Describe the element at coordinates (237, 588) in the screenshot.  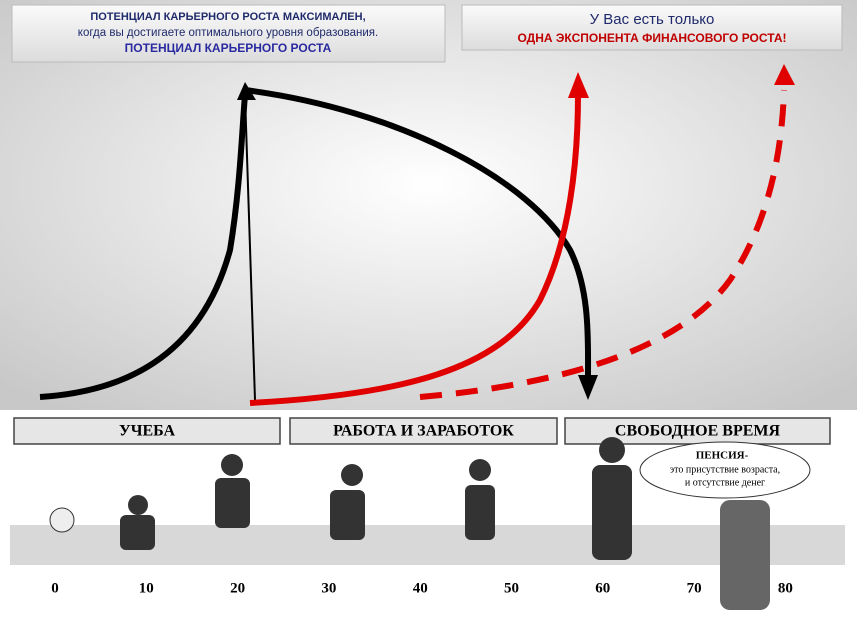
I see `age-label: 20` at that location.